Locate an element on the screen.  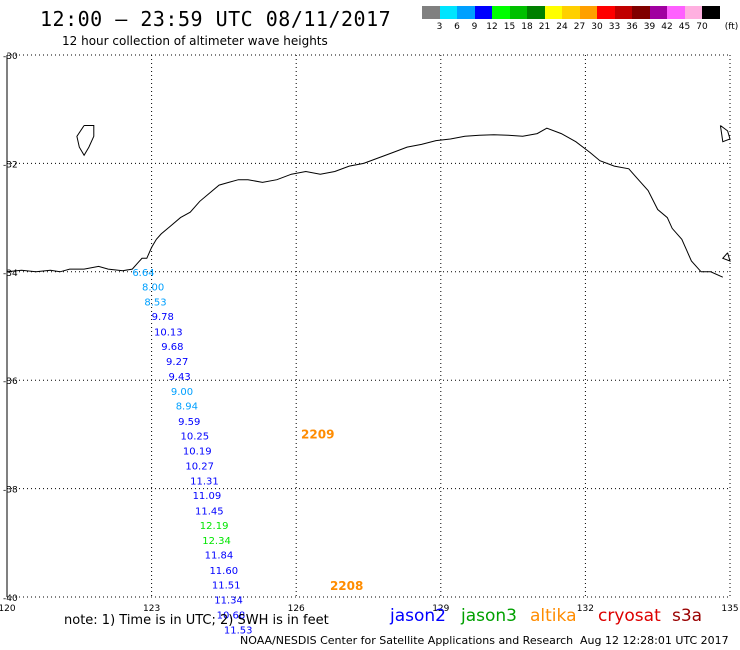
wave-height-label: 10.27 is located at coordinates (199, 466).